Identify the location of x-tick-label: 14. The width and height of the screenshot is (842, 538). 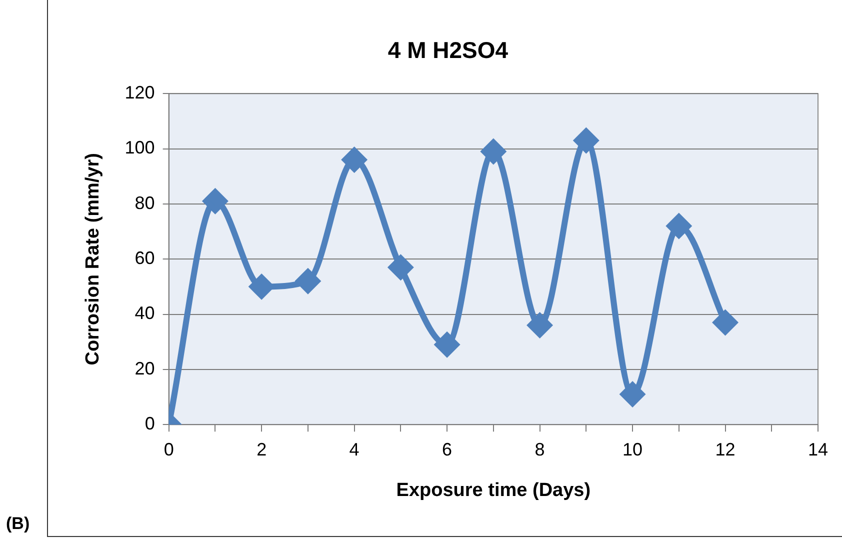
(818, 449).